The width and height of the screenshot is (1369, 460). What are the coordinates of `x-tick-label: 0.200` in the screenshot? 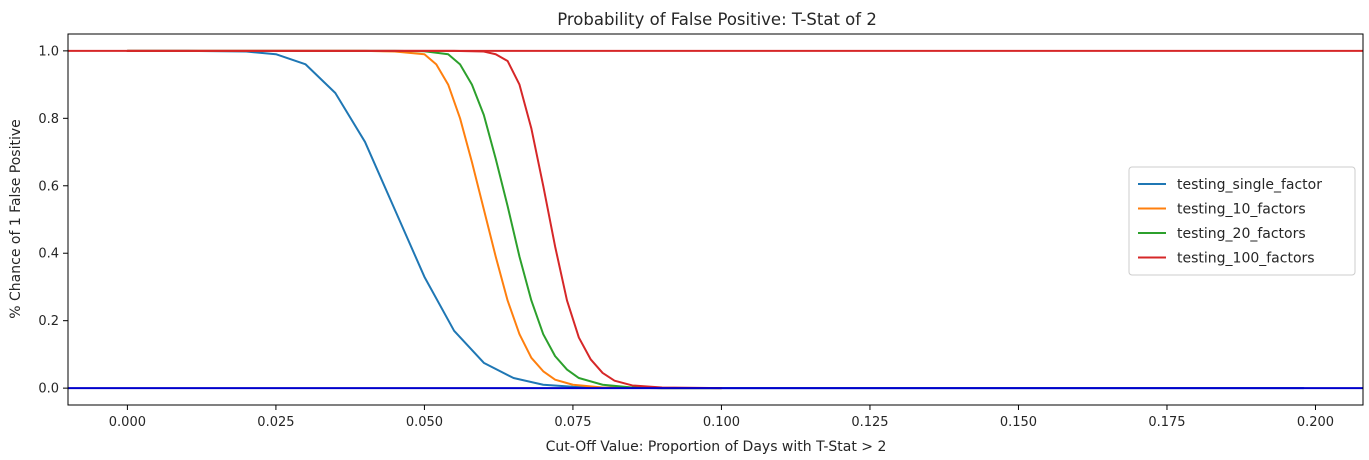 It's located at (1315, 422).